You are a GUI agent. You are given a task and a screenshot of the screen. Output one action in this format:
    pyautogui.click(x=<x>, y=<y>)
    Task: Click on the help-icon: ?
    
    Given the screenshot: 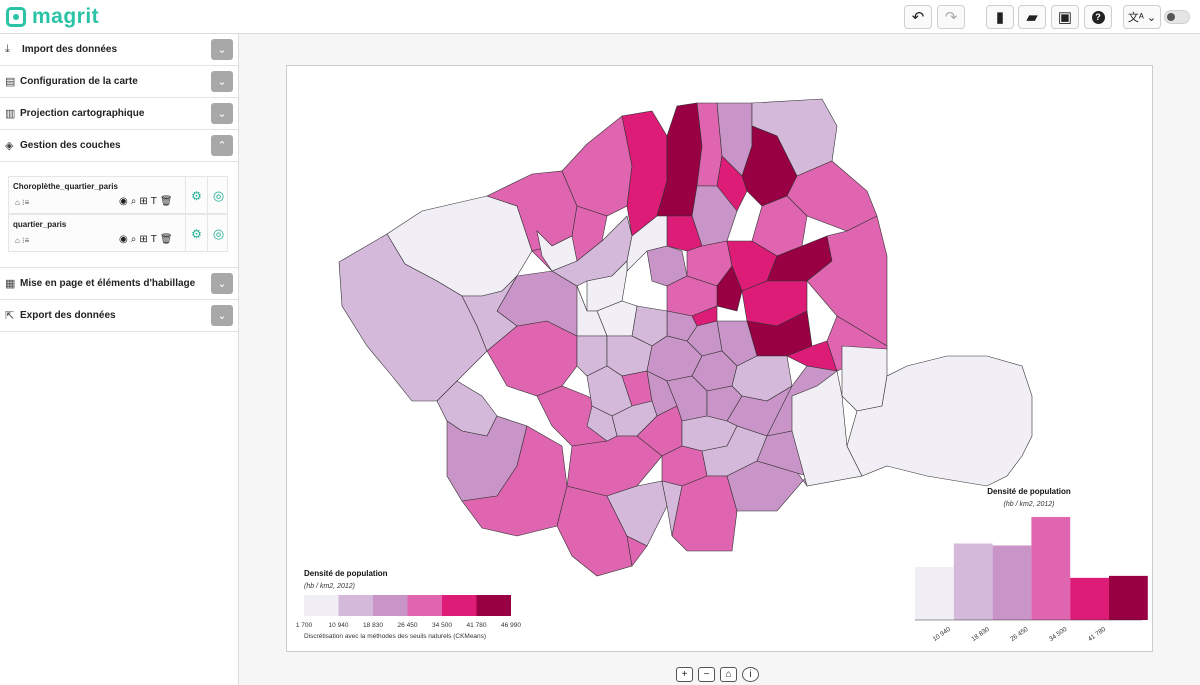 What is the action you would take?
    pyautogui.click(x=1098, y=17)
    